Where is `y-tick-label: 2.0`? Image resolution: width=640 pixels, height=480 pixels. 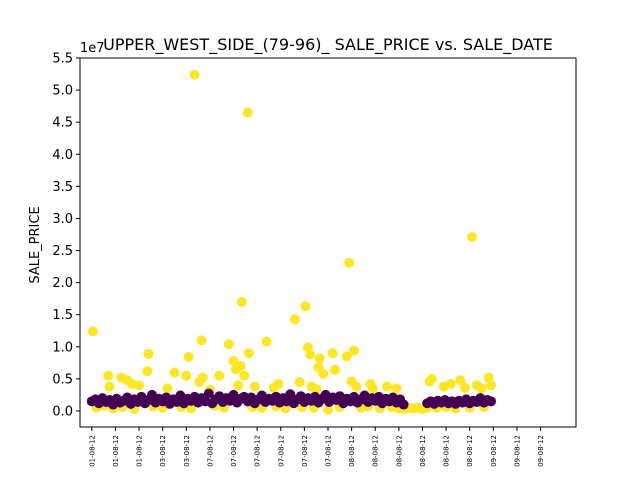 y-tick-label: 2.0 is located at coordinates (62, 283).